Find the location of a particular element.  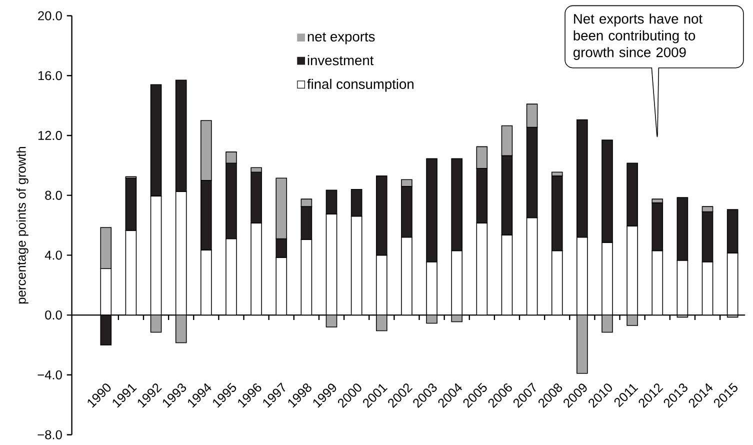

y-tick-label: −4.0 is located at coordinates (50, 375).